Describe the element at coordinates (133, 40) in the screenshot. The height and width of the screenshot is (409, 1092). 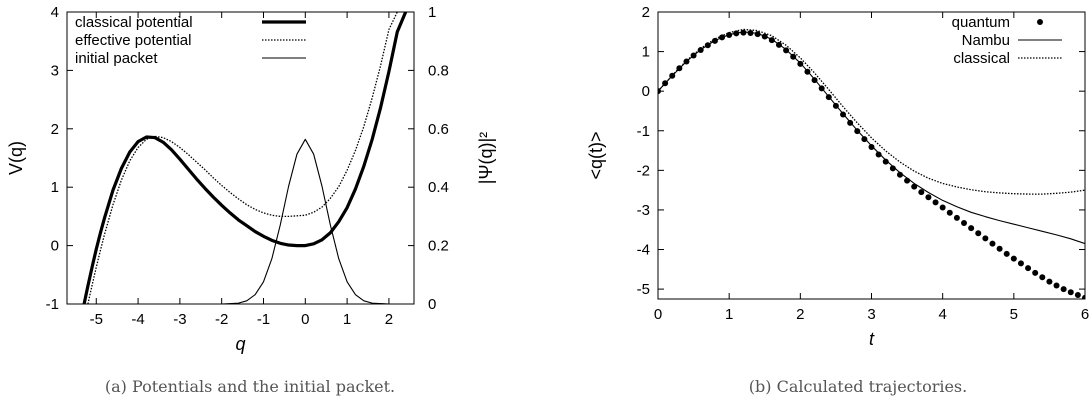
I see `legend-label: effective potential` at that location.